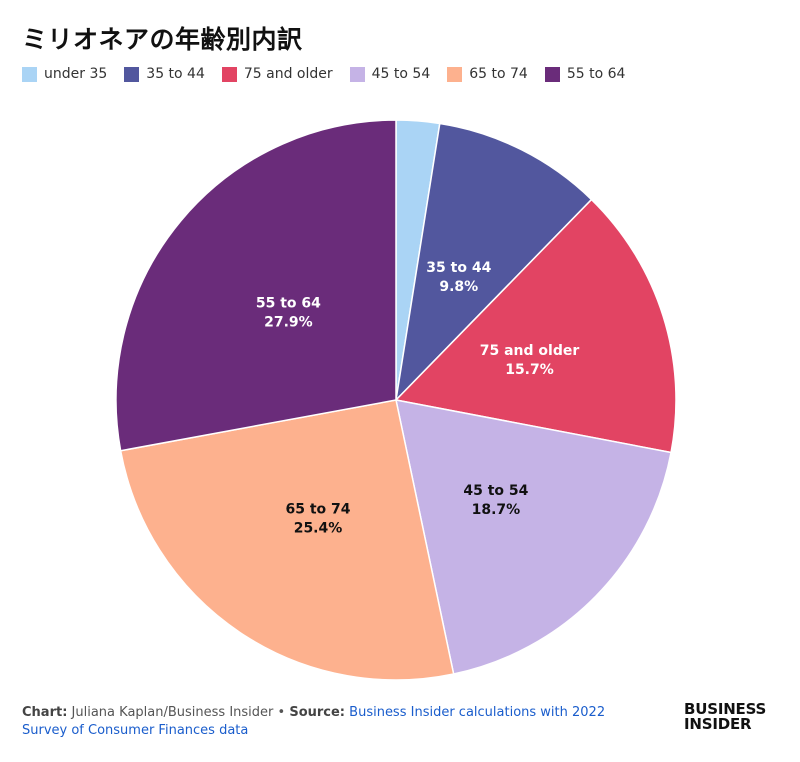 This screenshot has height=762, width=800. I want to click on slice-value-75-and-older: 15.7%, so click(529, 370).